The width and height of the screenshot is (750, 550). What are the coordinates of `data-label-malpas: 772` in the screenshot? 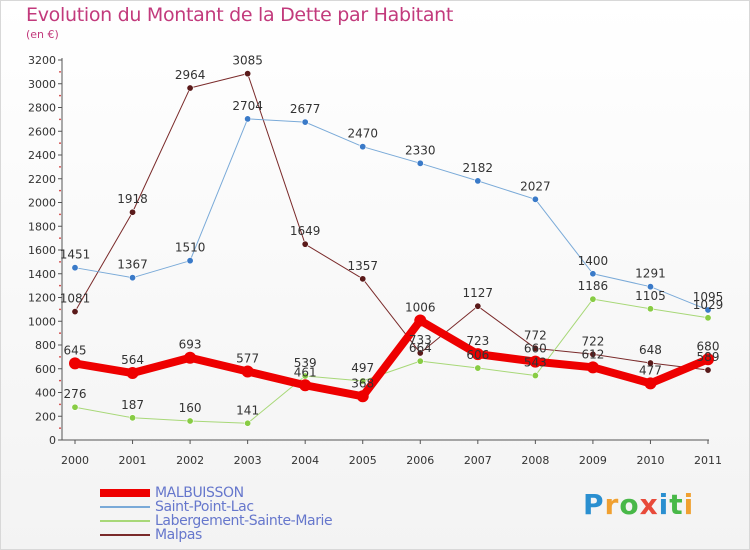 It's located at (535, 335).